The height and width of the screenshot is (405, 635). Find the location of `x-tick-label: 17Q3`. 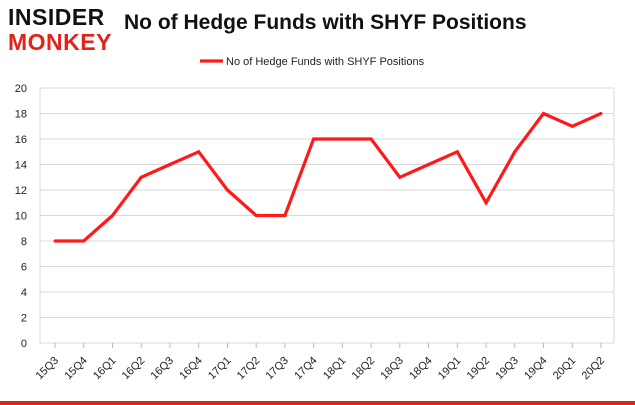

x-tick-label: 17Q3 is located at coordinates (277, 369).